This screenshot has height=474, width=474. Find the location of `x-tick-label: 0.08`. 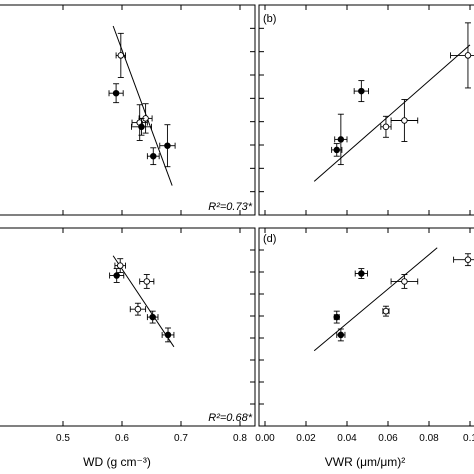

x-tick-label: 0.08 is located at coordinates (429, 438).